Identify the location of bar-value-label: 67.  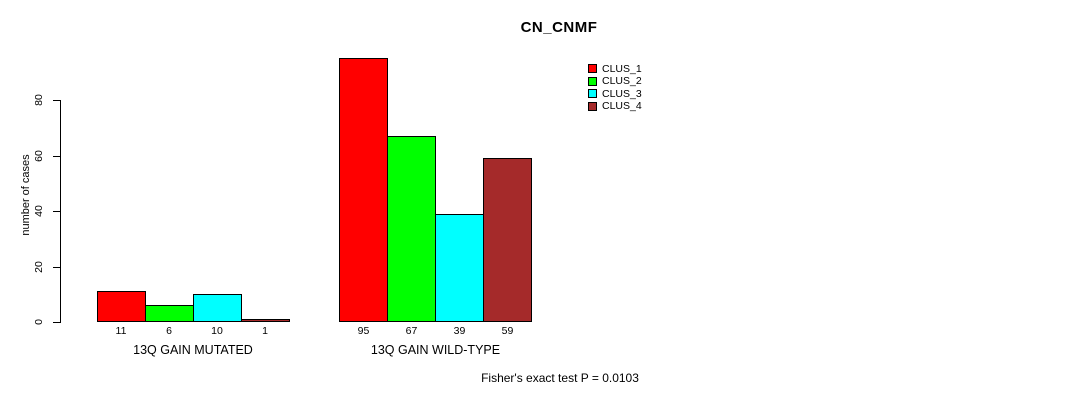
(411, 331).